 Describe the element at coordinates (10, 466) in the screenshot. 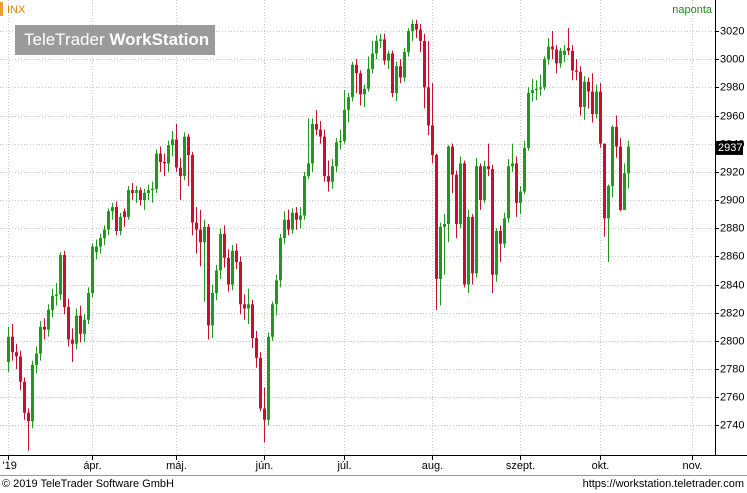

I see `x-tick-label: '19` at that location.